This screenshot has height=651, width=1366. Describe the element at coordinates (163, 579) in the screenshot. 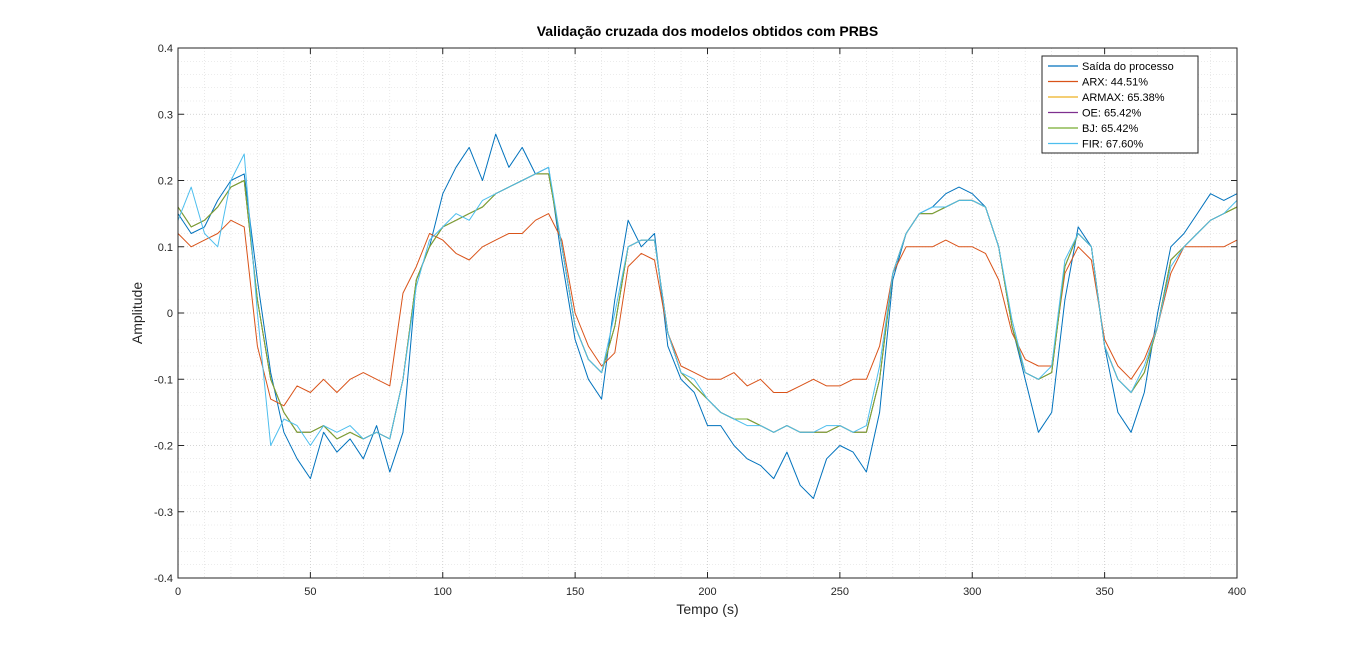

I see `y-tick-label: -0.4` at that location.